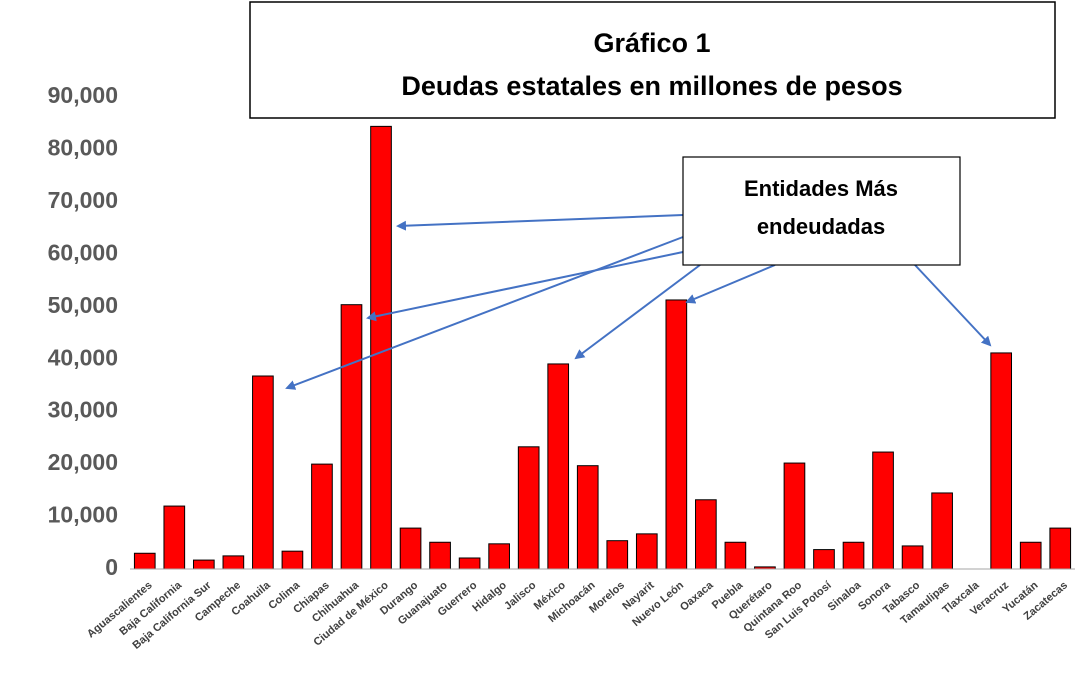 The height and width of the screenshot is (677, 1078). I want to click on annotation-box, so click(821, 211).